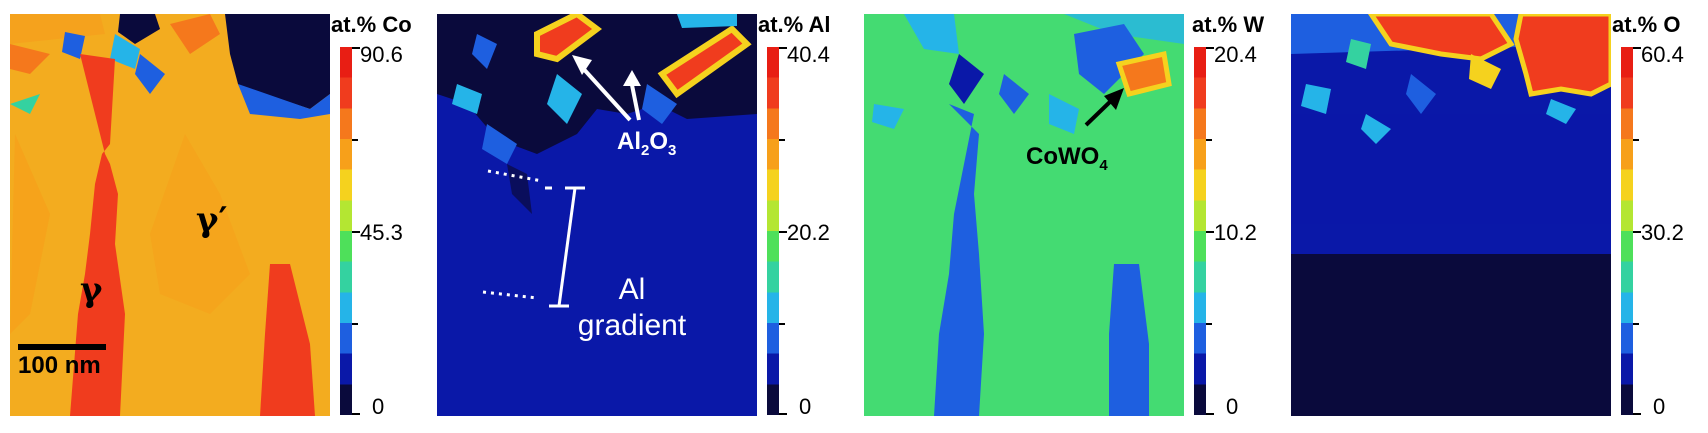 The image size is (1708, 433). I want to click on colorbar-co, so click(346, 231).